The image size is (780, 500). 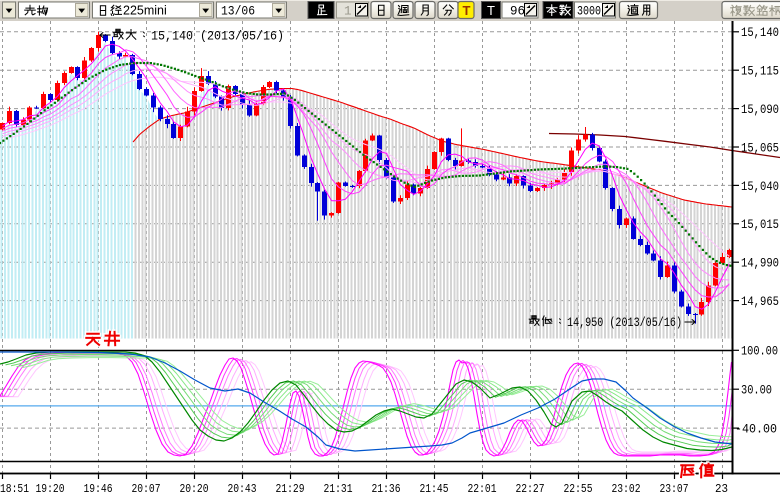 I want to click on svg-text: 21:31, so click(x=338, y=489).